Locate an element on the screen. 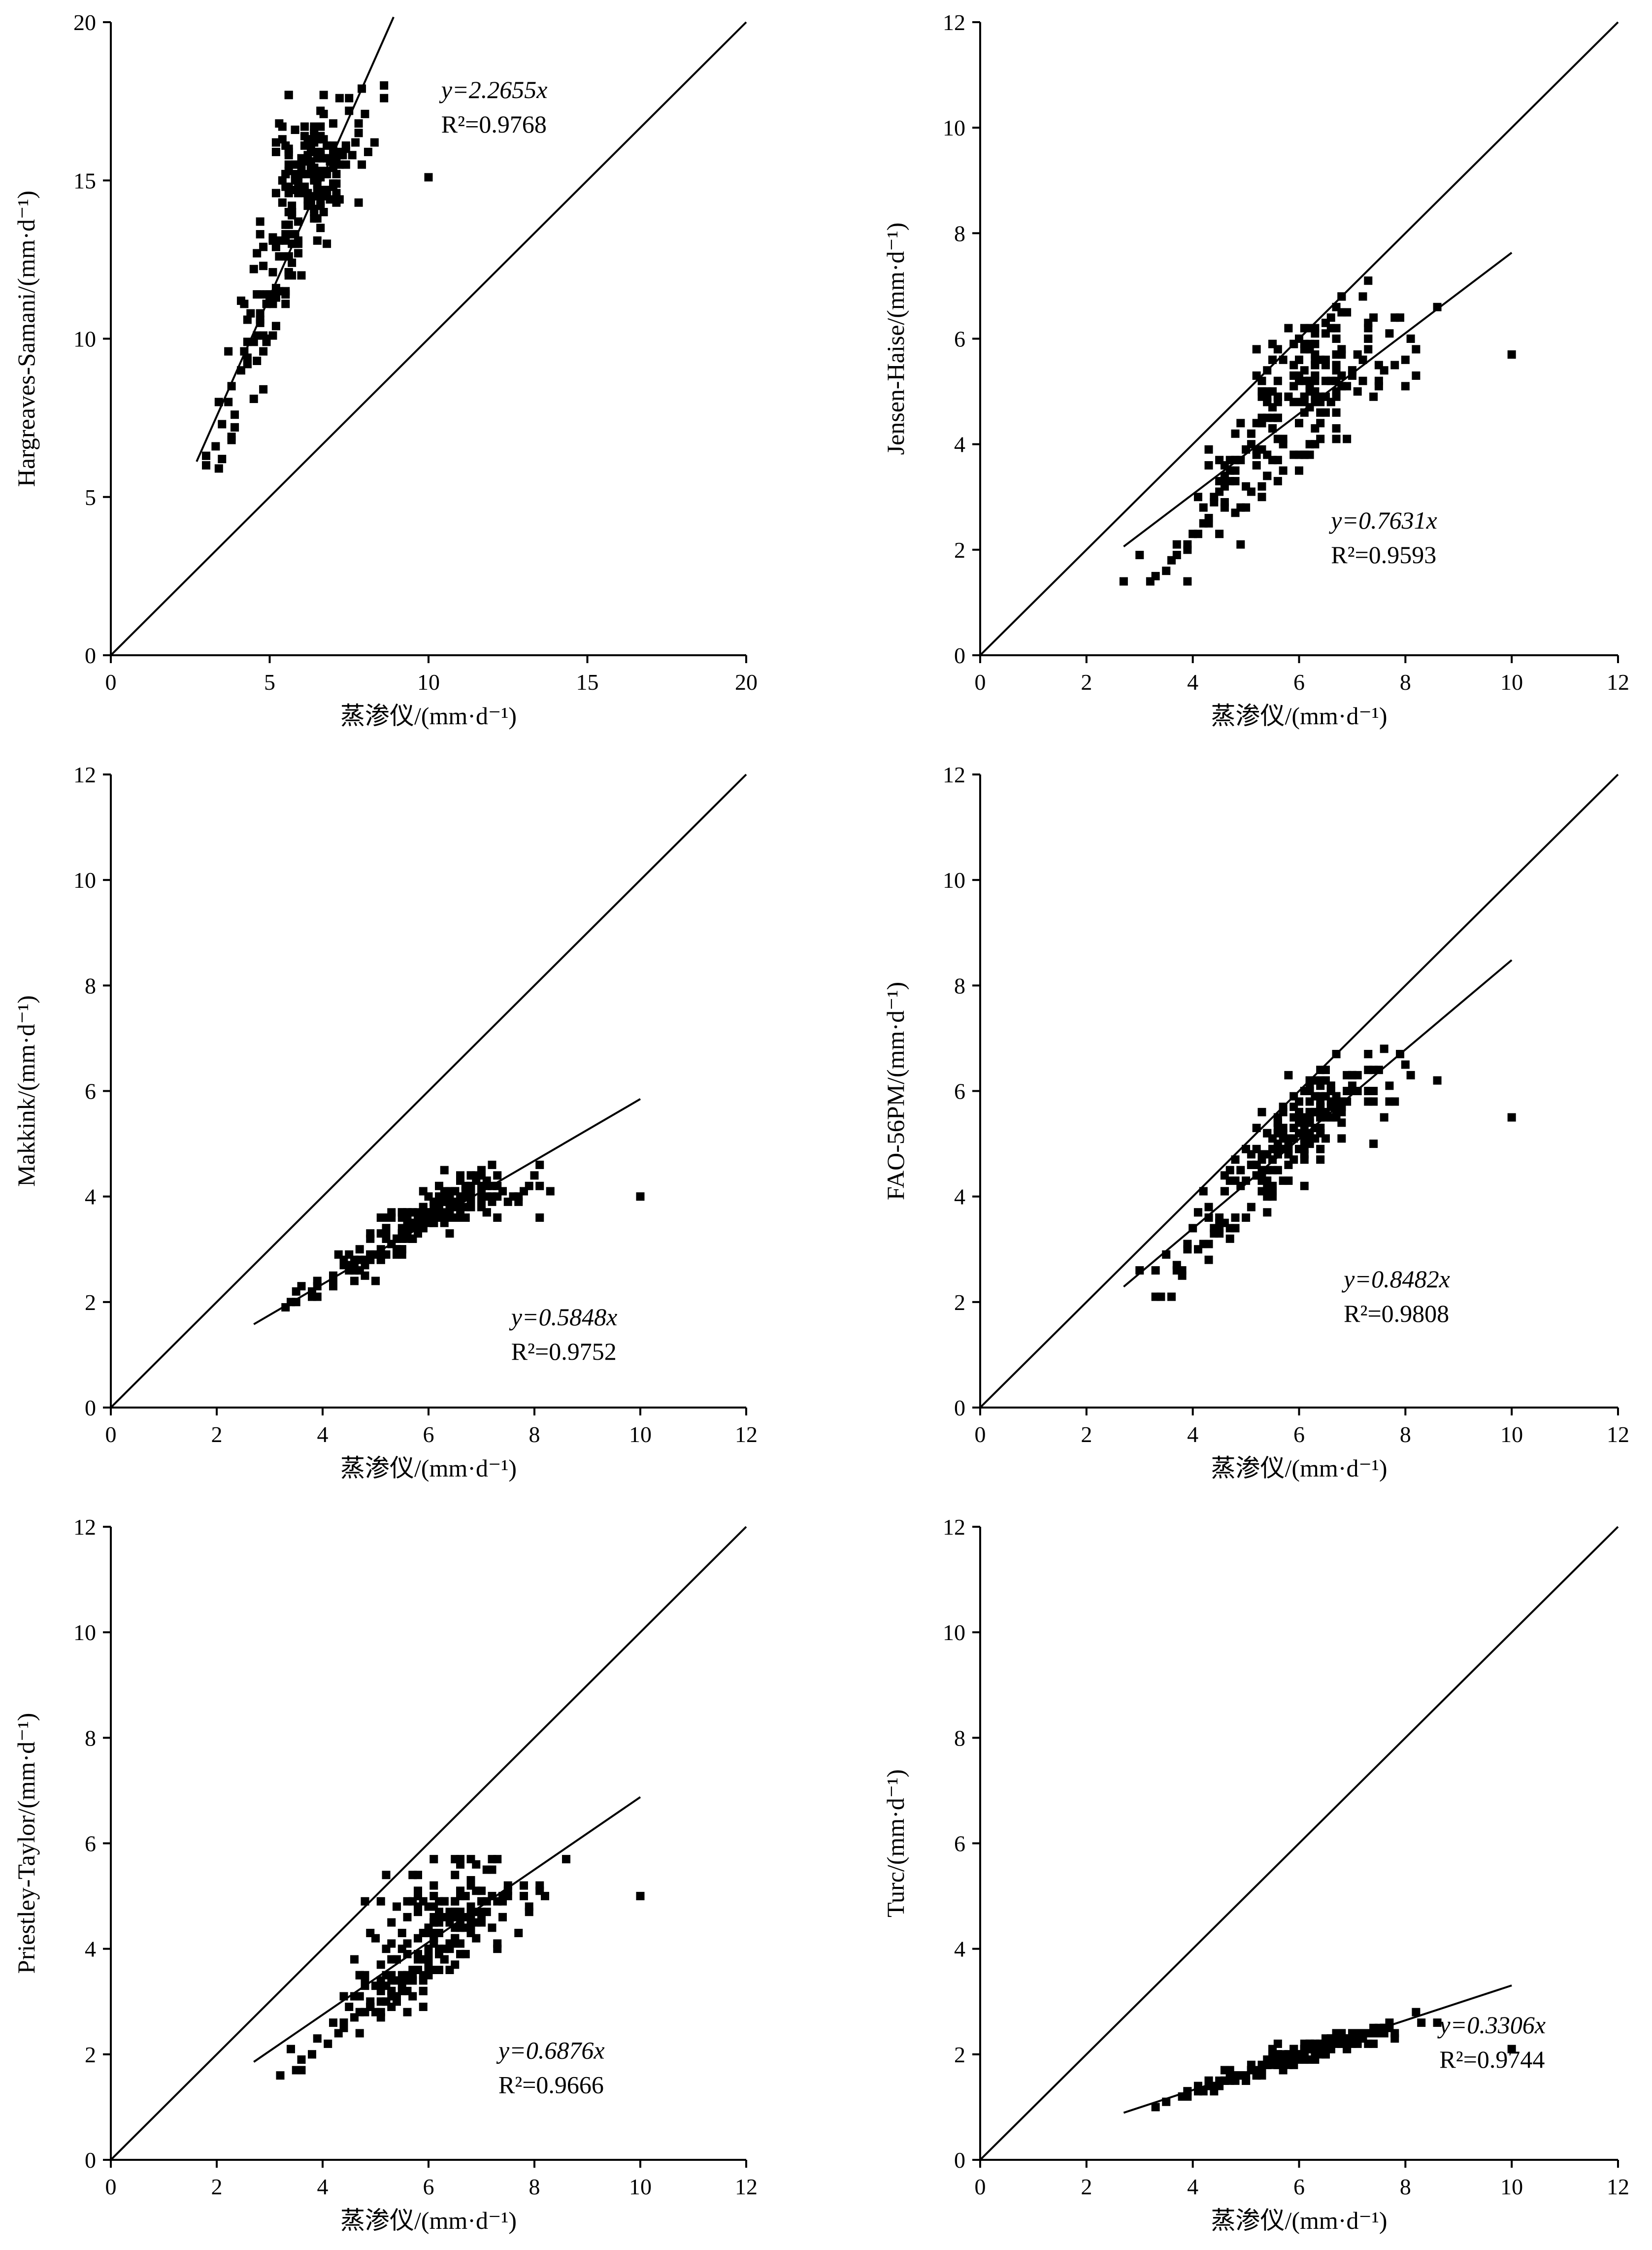  y-tick-label: 6 is located at coordinates (90, 1092).